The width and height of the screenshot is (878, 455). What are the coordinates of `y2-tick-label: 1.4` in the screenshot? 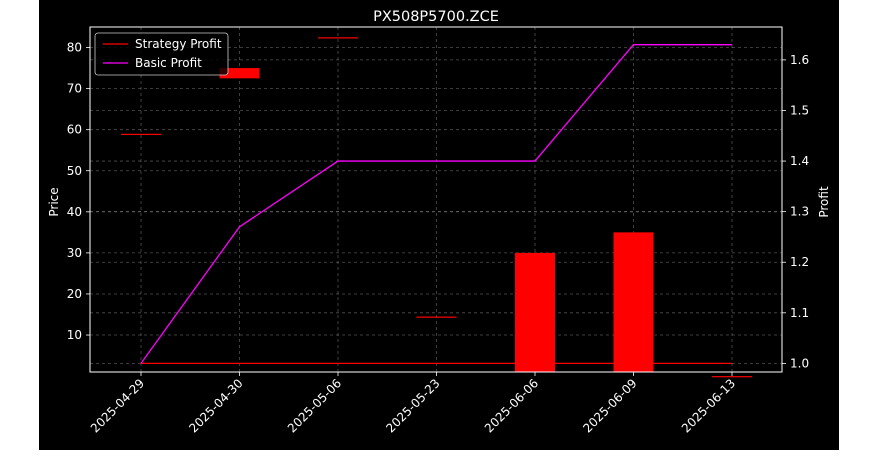 It's located at (799, 161).